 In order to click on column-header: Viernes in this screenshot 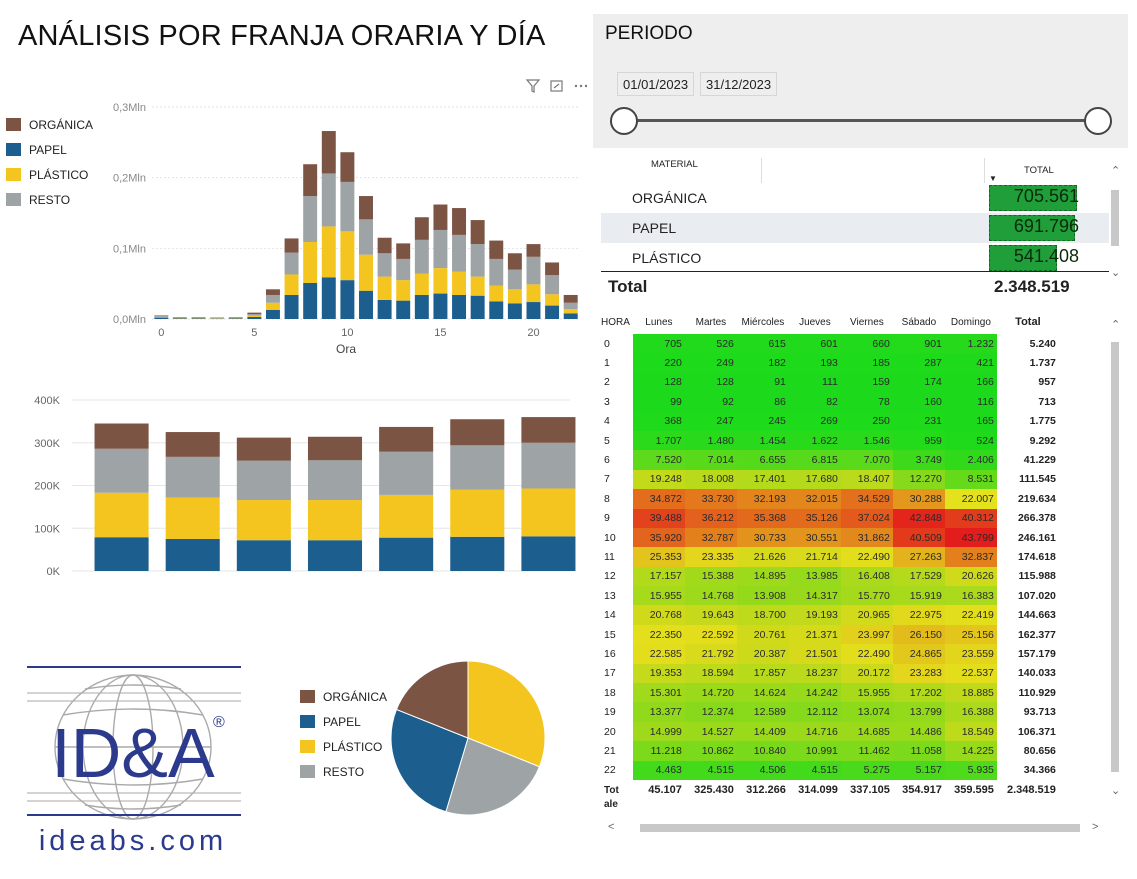, I will do `click(867, 322)`.